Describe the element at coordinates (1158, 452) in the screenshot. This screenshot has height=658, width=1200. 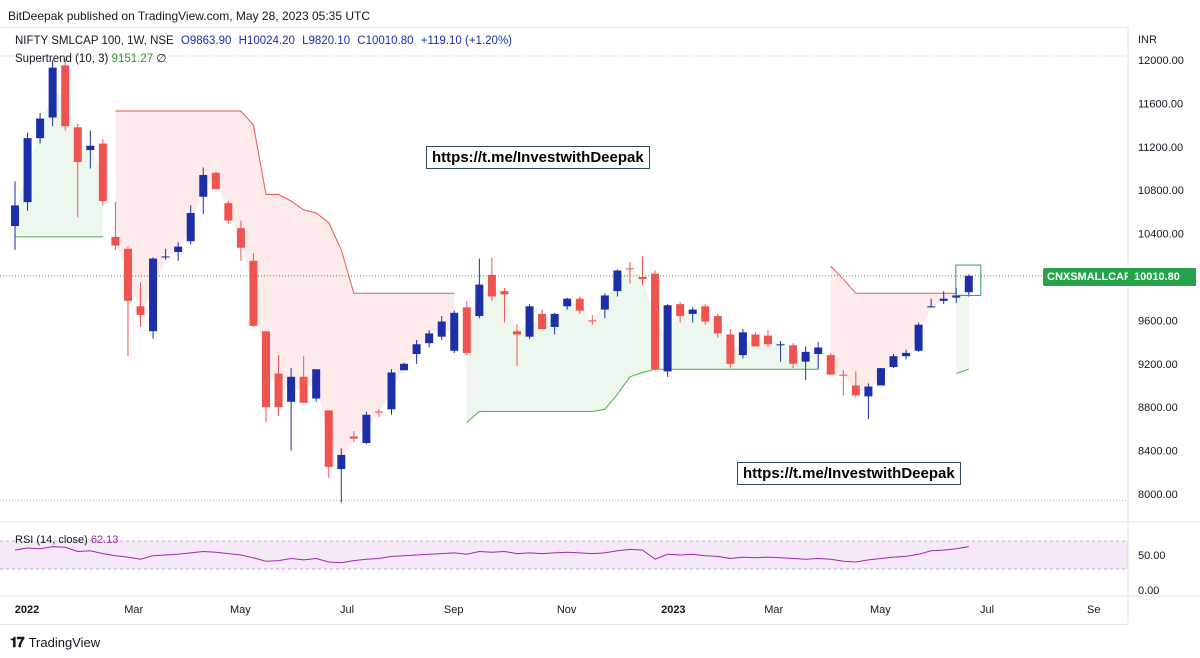
I see `price-tick-label: 8400.00` at that location.